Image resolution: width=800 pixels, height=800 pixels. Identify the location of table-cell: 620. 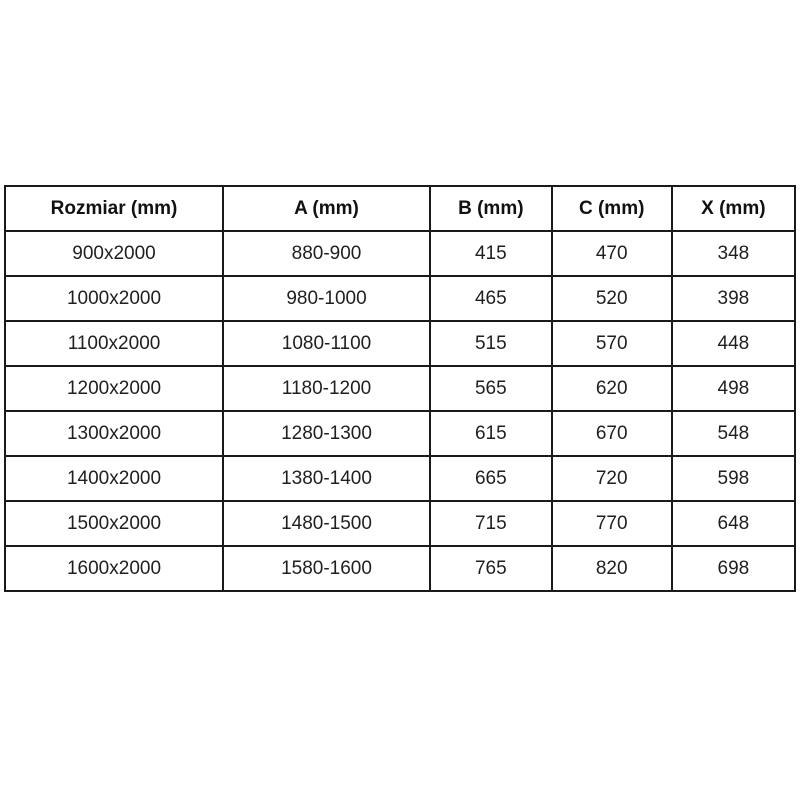
(611, 388).